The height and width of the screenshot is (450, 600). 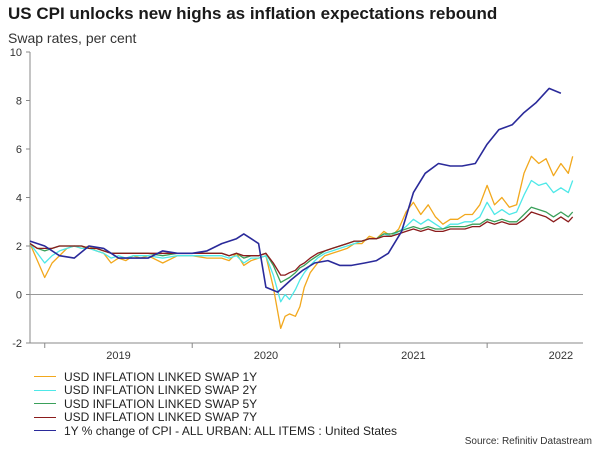 I want to click on y-tick-label: -2, so click(x=17, y=344).